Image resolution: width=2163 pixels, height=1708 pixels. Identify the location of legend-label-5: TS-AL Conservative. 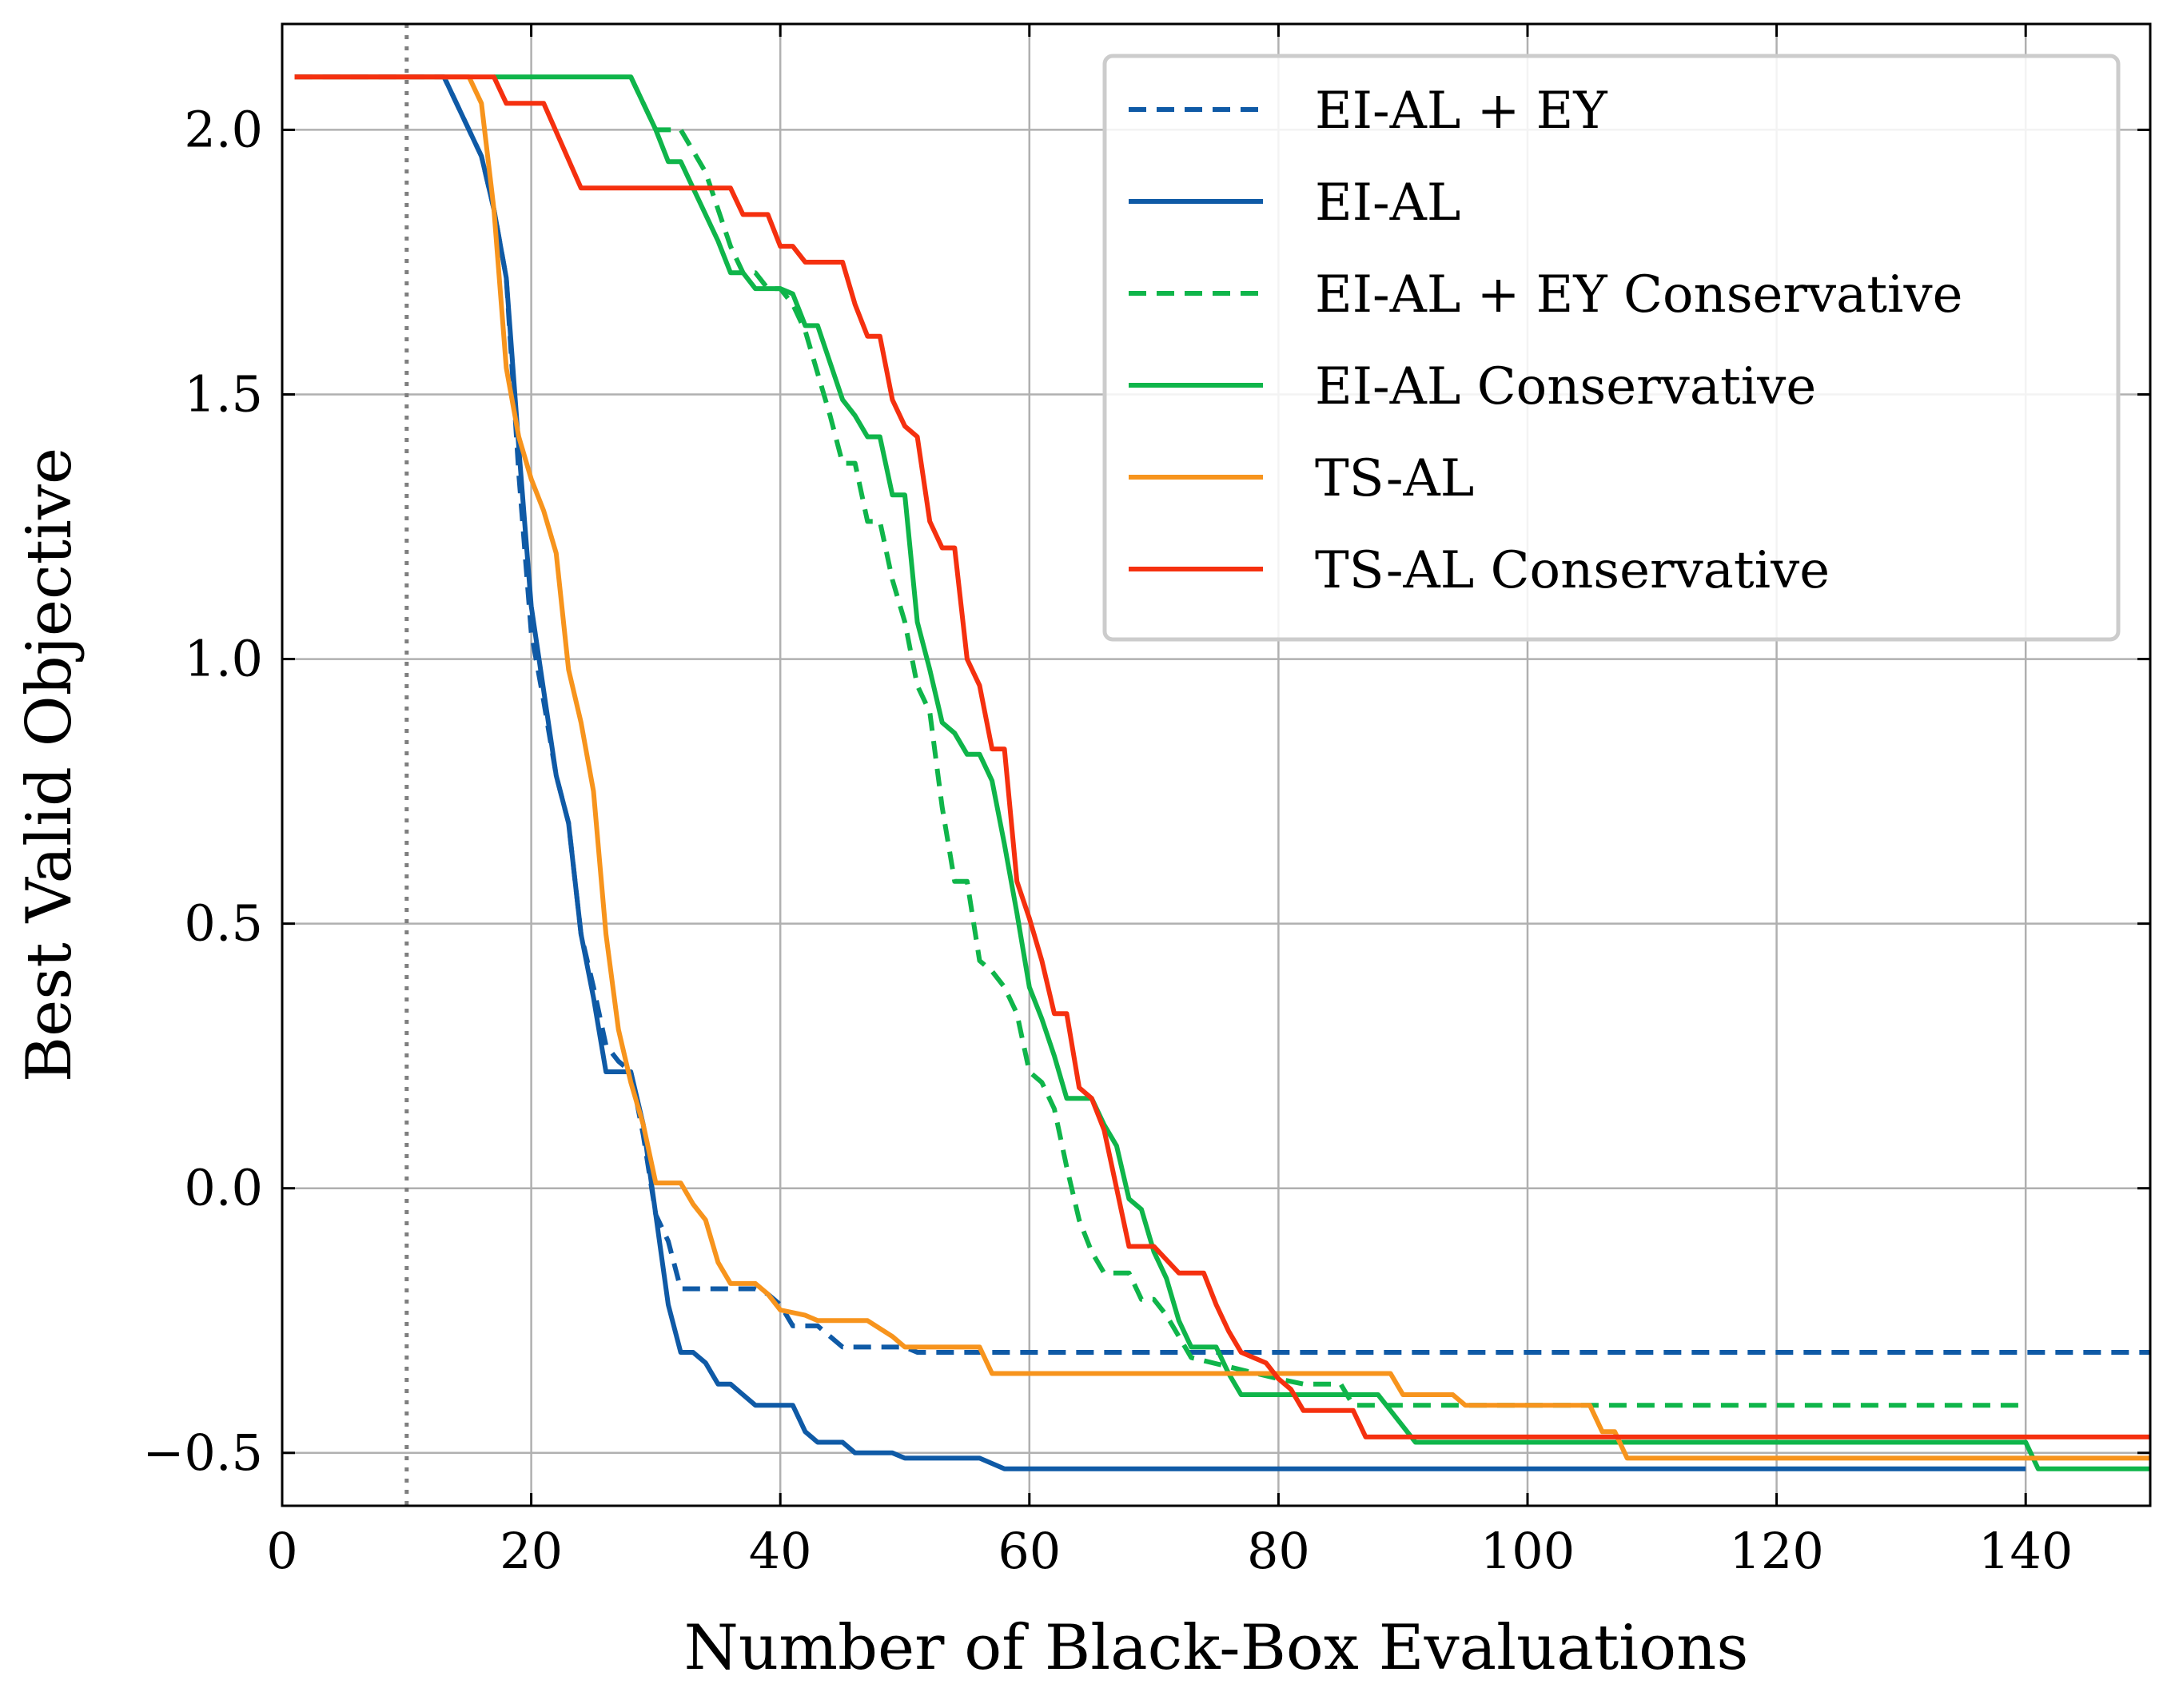
(1573, 570).